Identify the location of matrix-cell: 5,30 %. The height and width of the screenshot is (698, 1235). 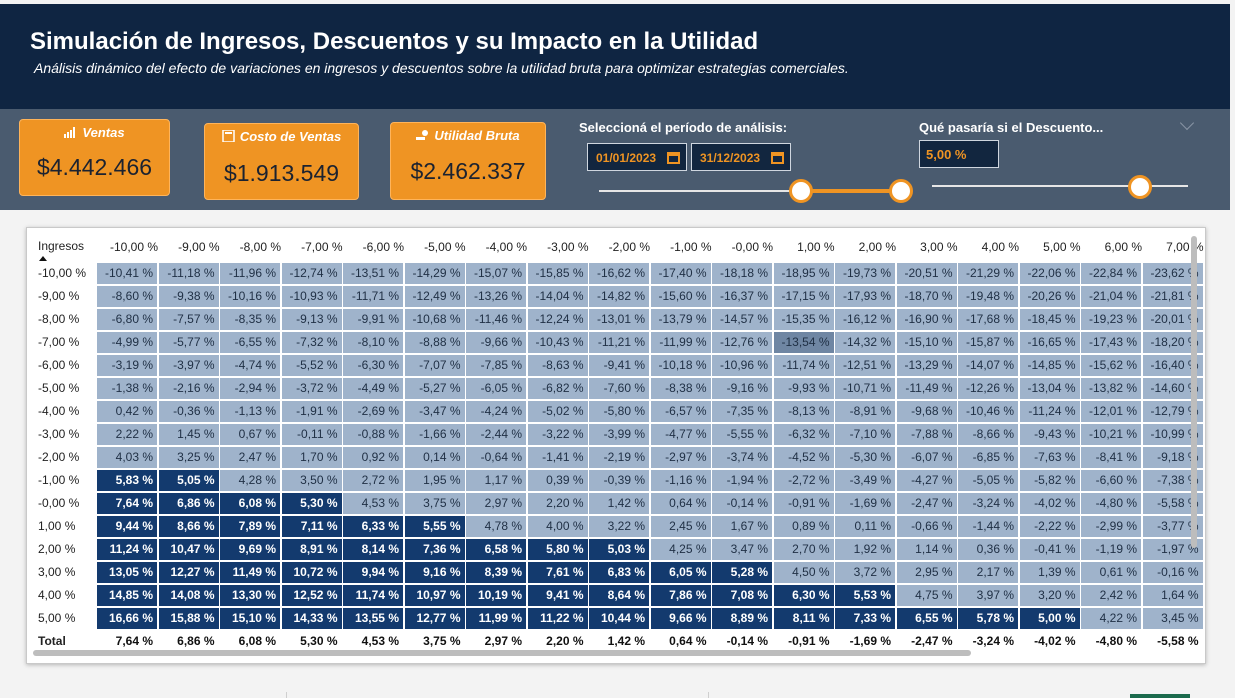
(311, 503).